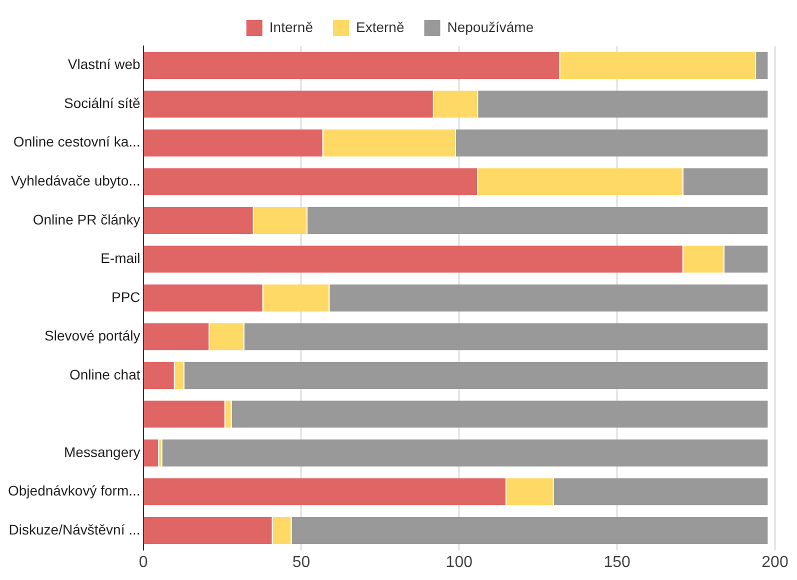 The width and height of the screenshot is (797, 580). I want to click on x-tick-label: 0, so click(143, 562).